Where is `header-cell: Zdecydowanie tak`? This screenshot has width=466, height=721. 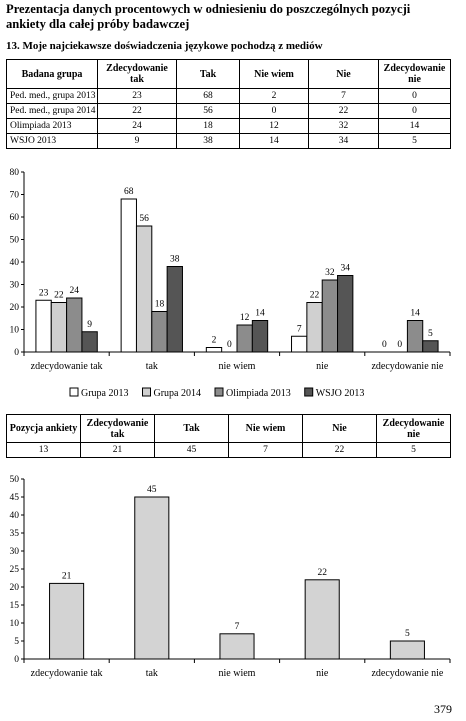
header-cell: Zdecydowanie tak is located at coordinates (117, 428).